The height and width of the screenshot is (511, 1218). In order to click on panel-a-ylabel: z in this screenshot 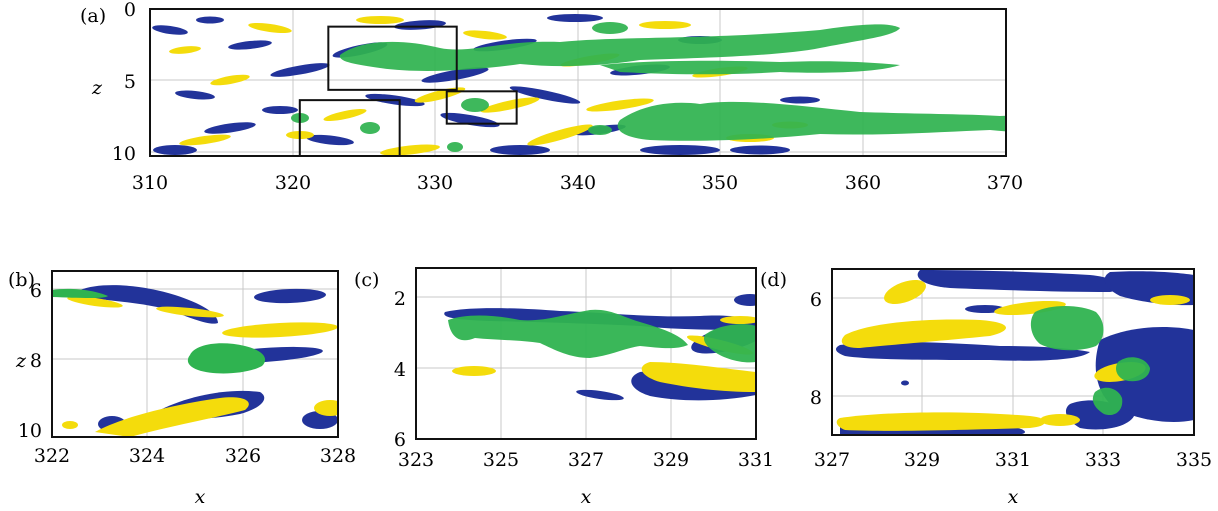, I will do `click(97, 88)`.